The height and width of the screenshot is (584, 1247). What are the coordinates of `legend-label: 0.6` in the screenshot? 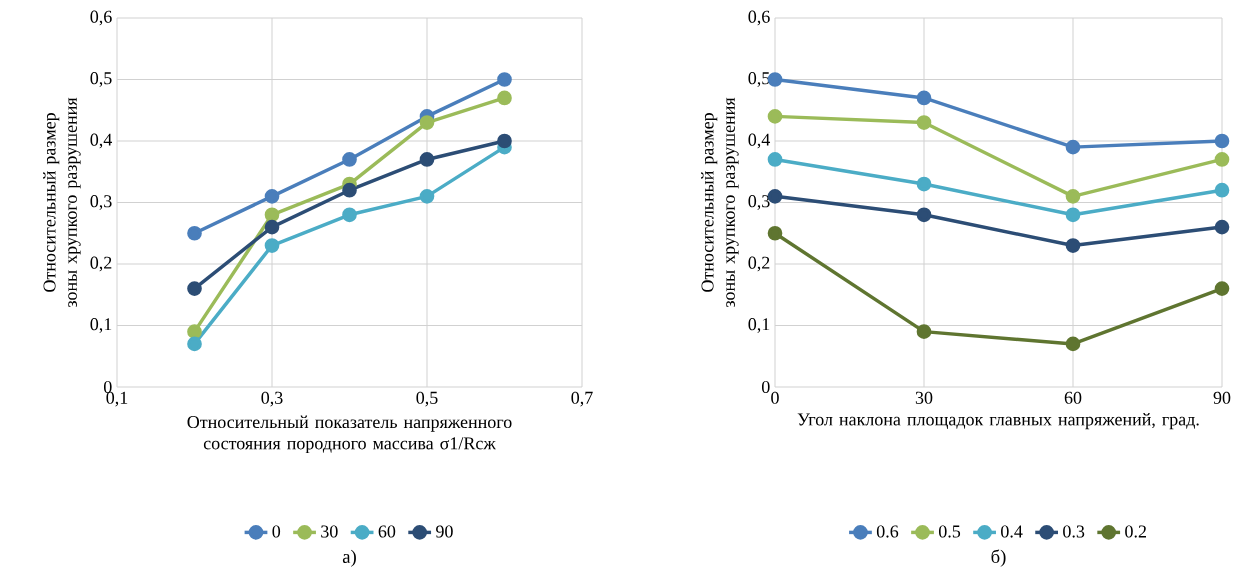 It's located at (887, 531).